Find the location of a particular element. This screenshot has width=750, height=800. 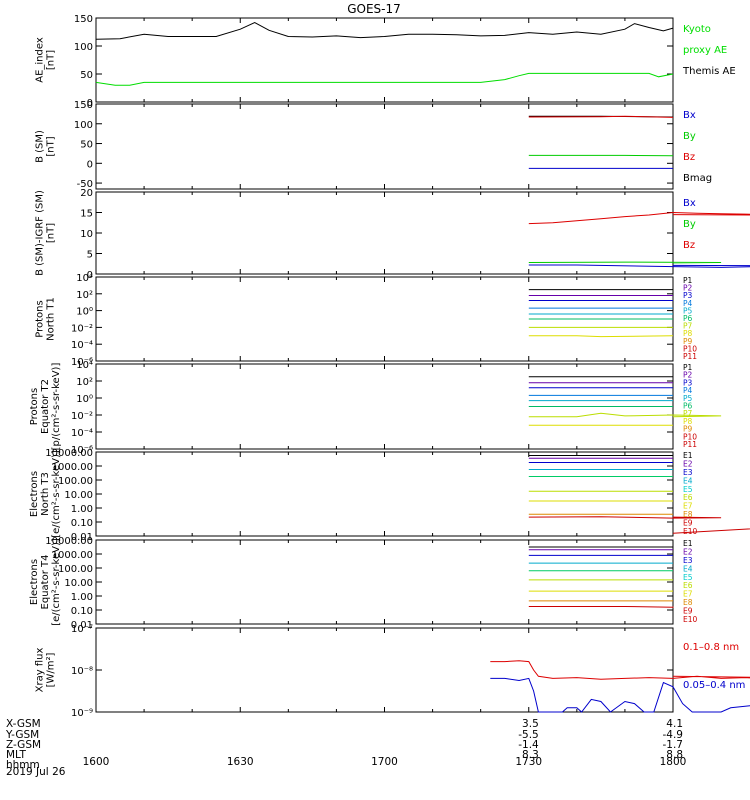

ephemeris-row-label: hhmm is located at coordinates (23, 765).